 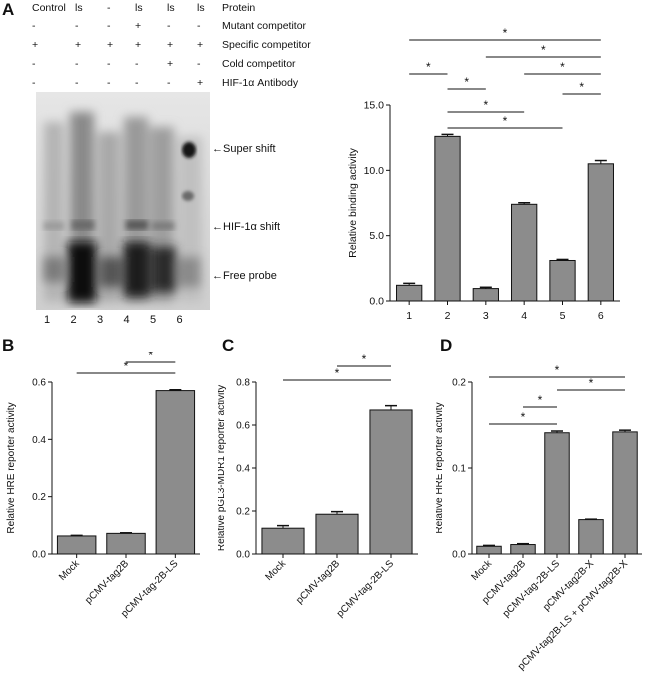 I want to click on panel-letter-d: D, so click(x=446, y=345).